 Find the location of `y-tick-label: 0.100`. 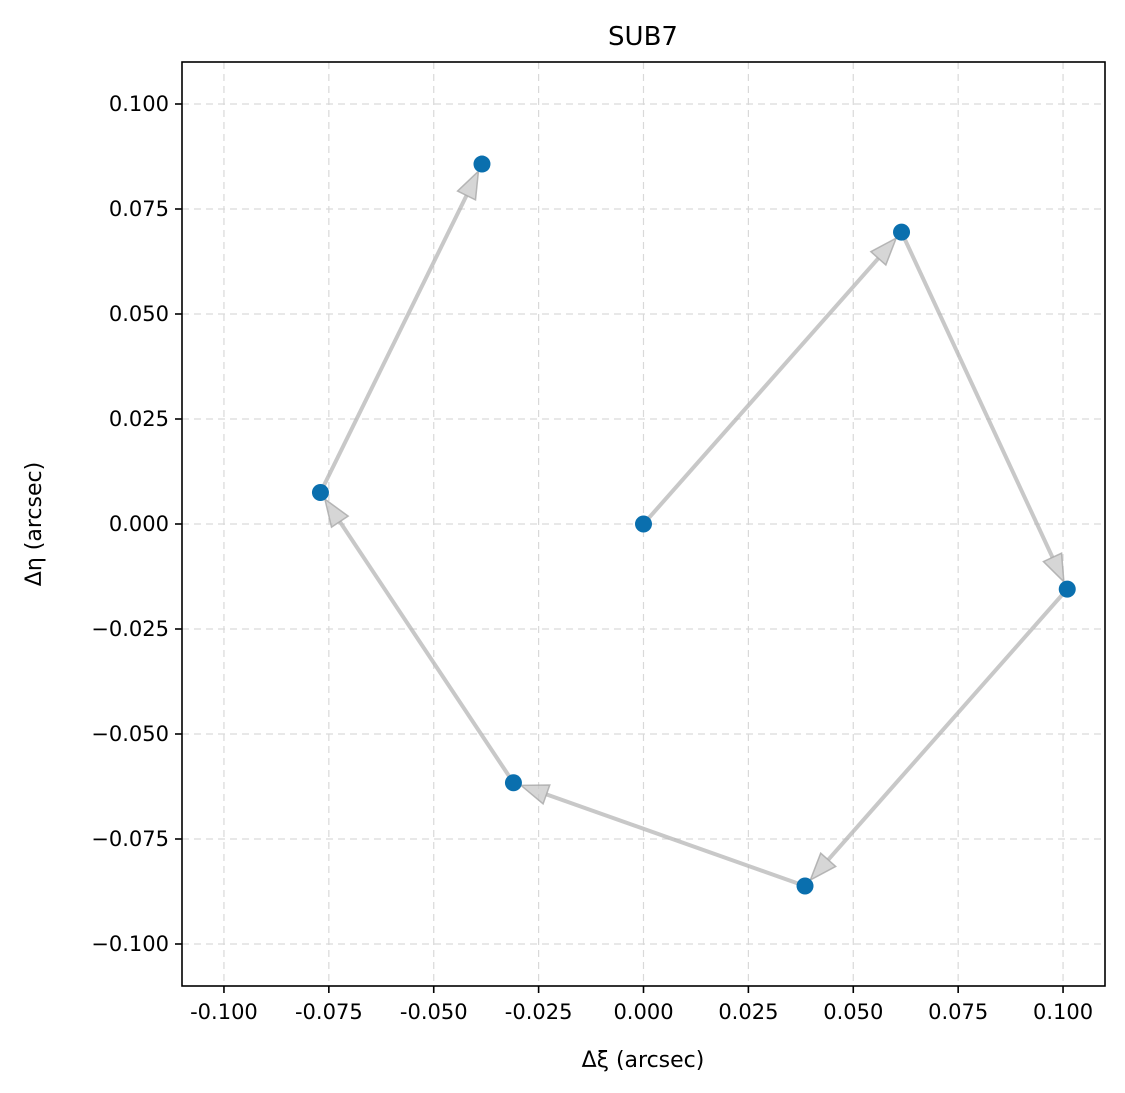

y-tick-label: 0.100 is located at coordinates (139, 104).